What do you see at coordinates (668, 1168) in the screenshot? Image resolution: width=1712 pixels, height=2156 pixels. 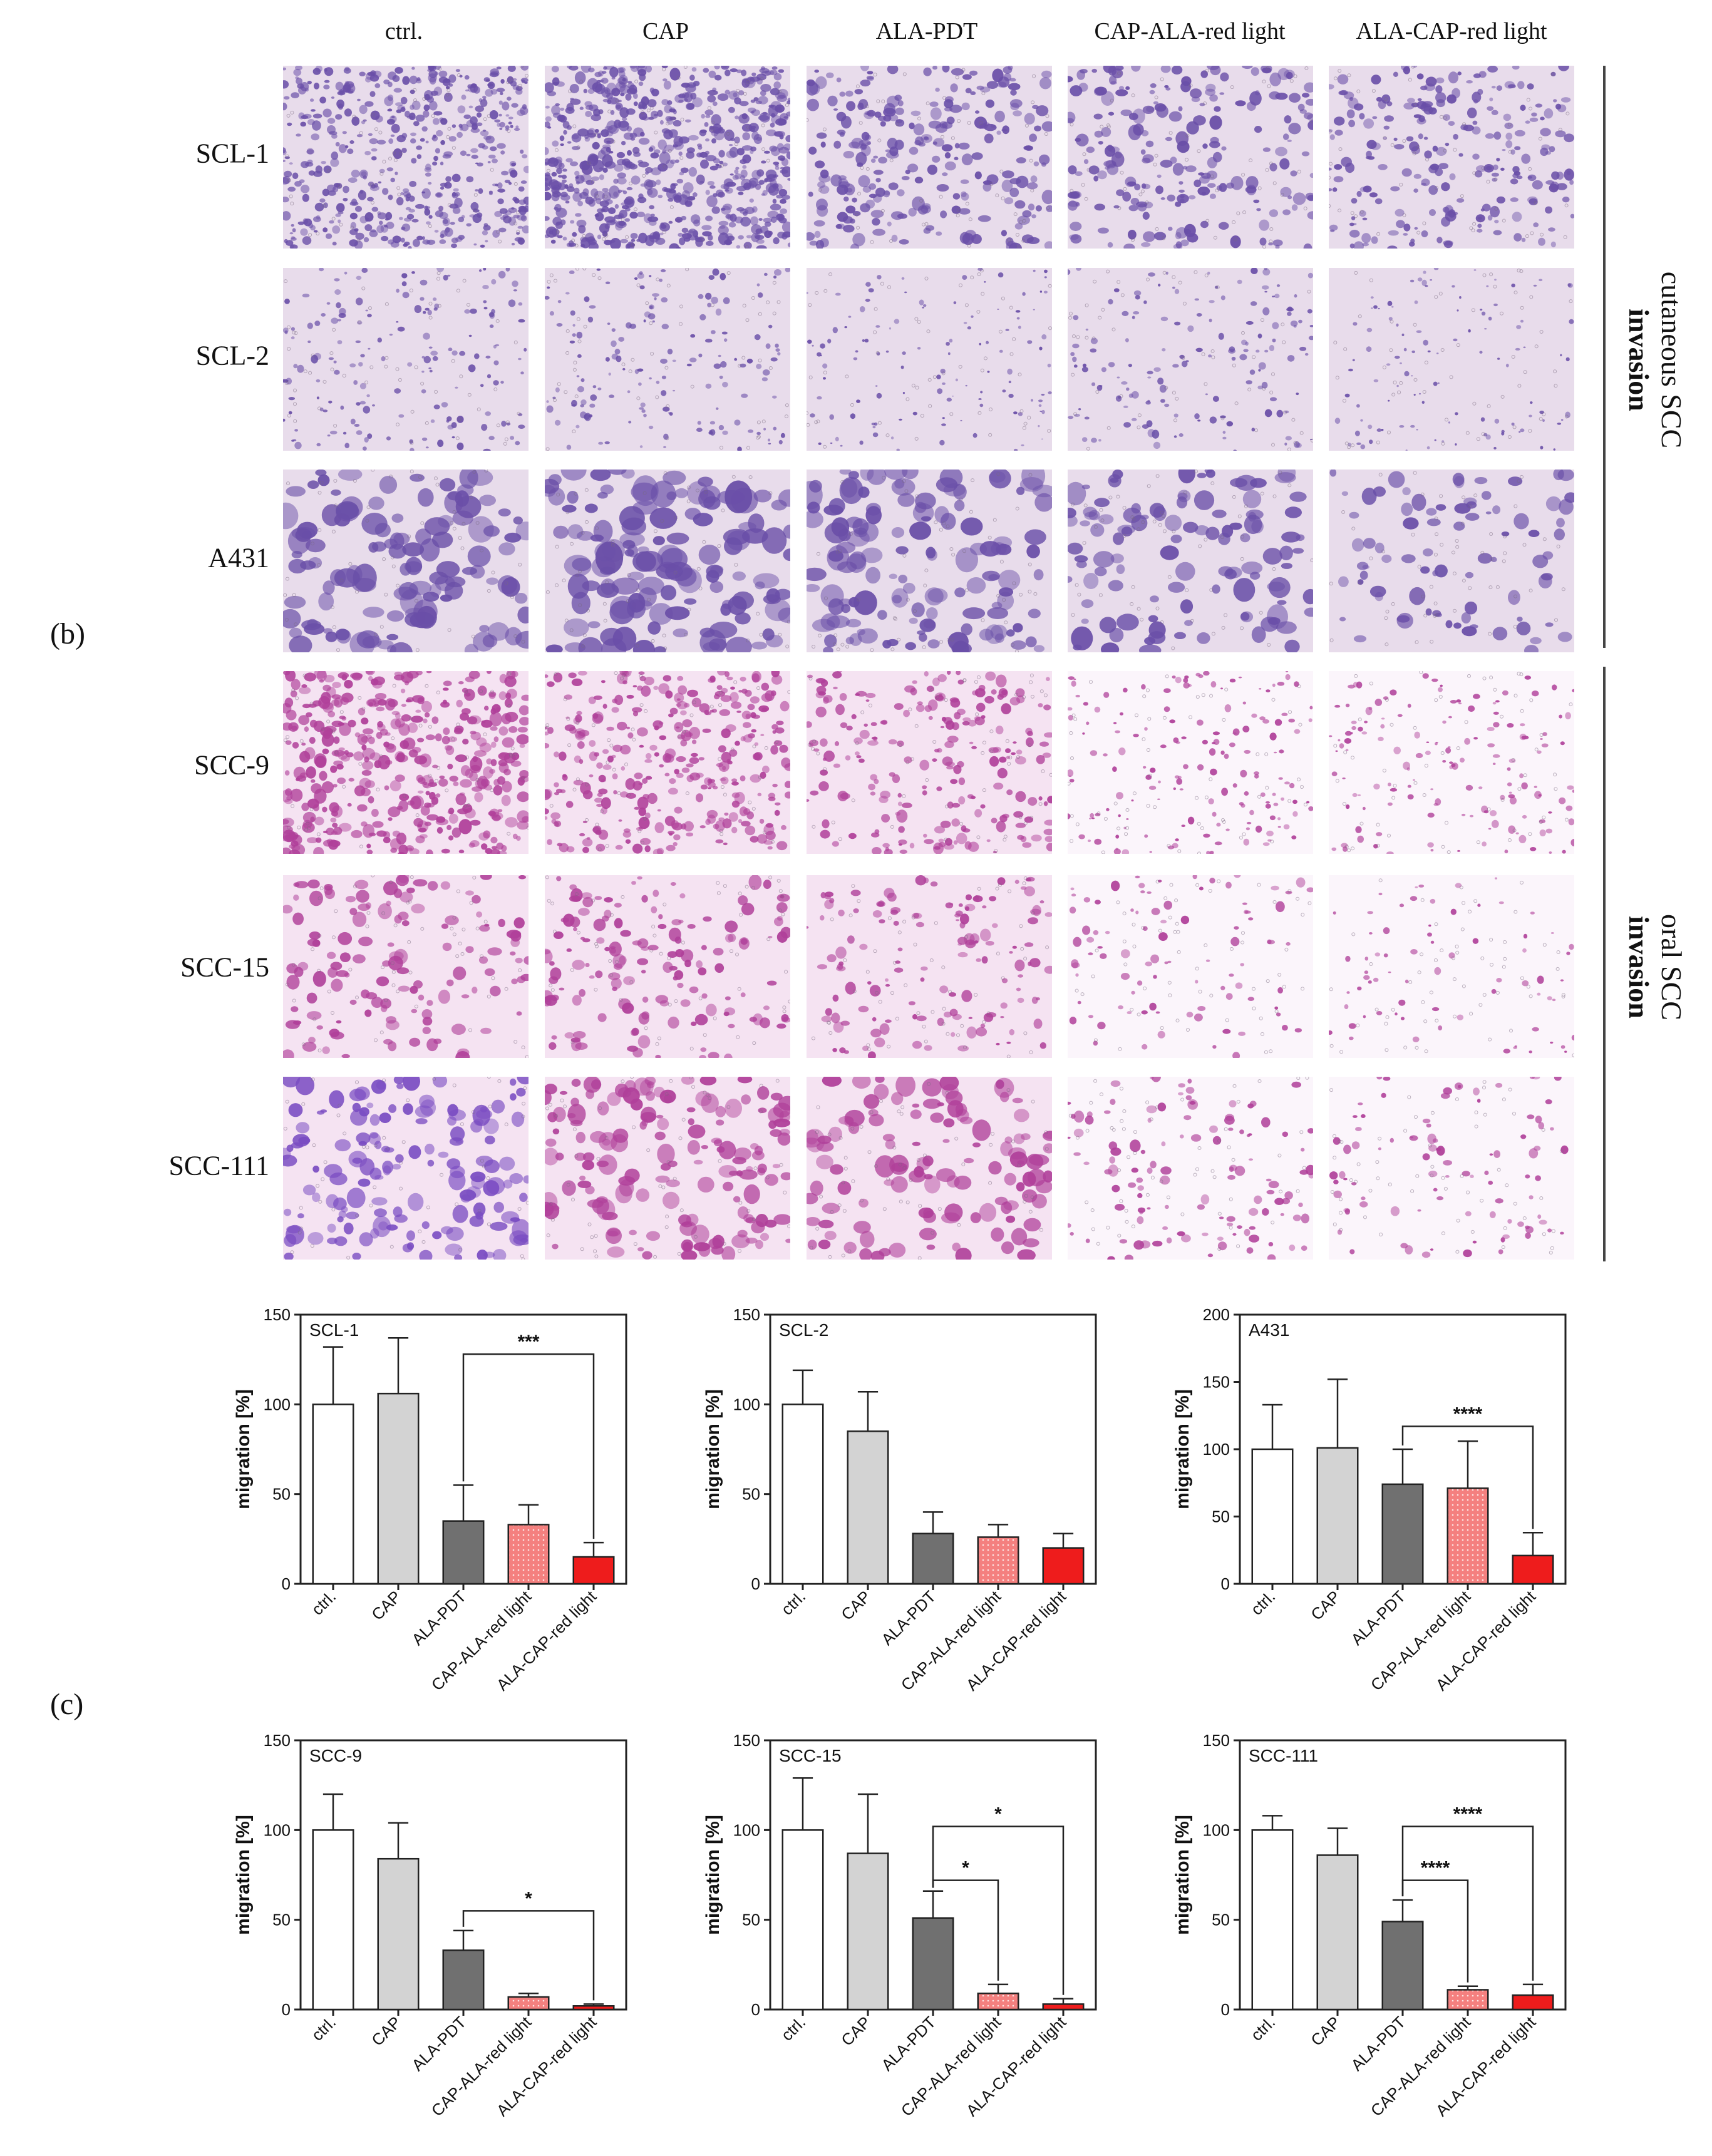 I see `micrograph-scc-111-cap` at bounding box center [668, 1168].